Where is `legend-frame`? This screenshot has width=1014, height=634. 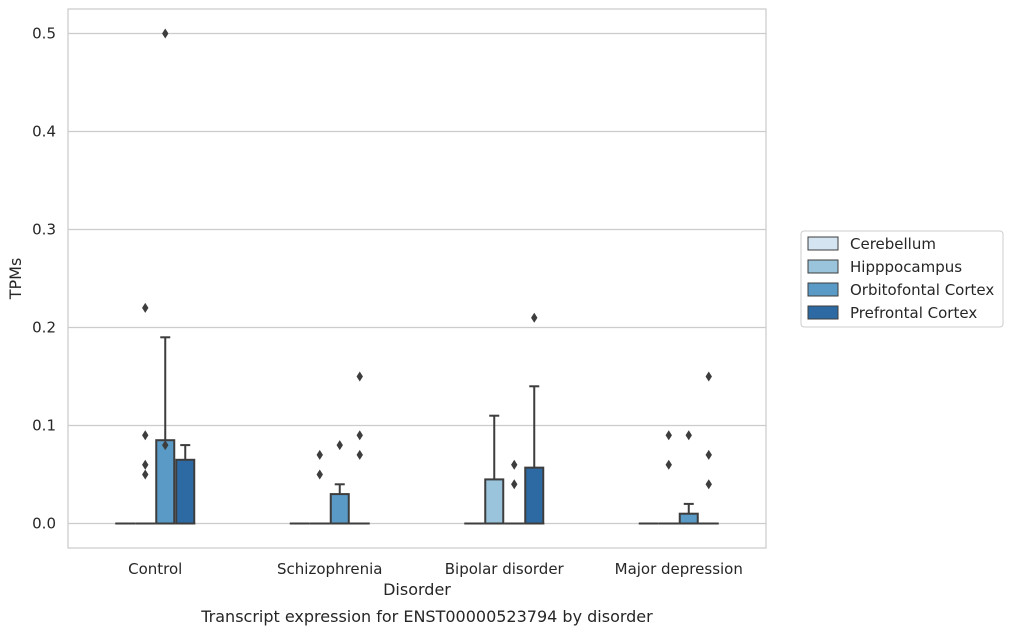
legend-frame is located at coordinates (902, 279).